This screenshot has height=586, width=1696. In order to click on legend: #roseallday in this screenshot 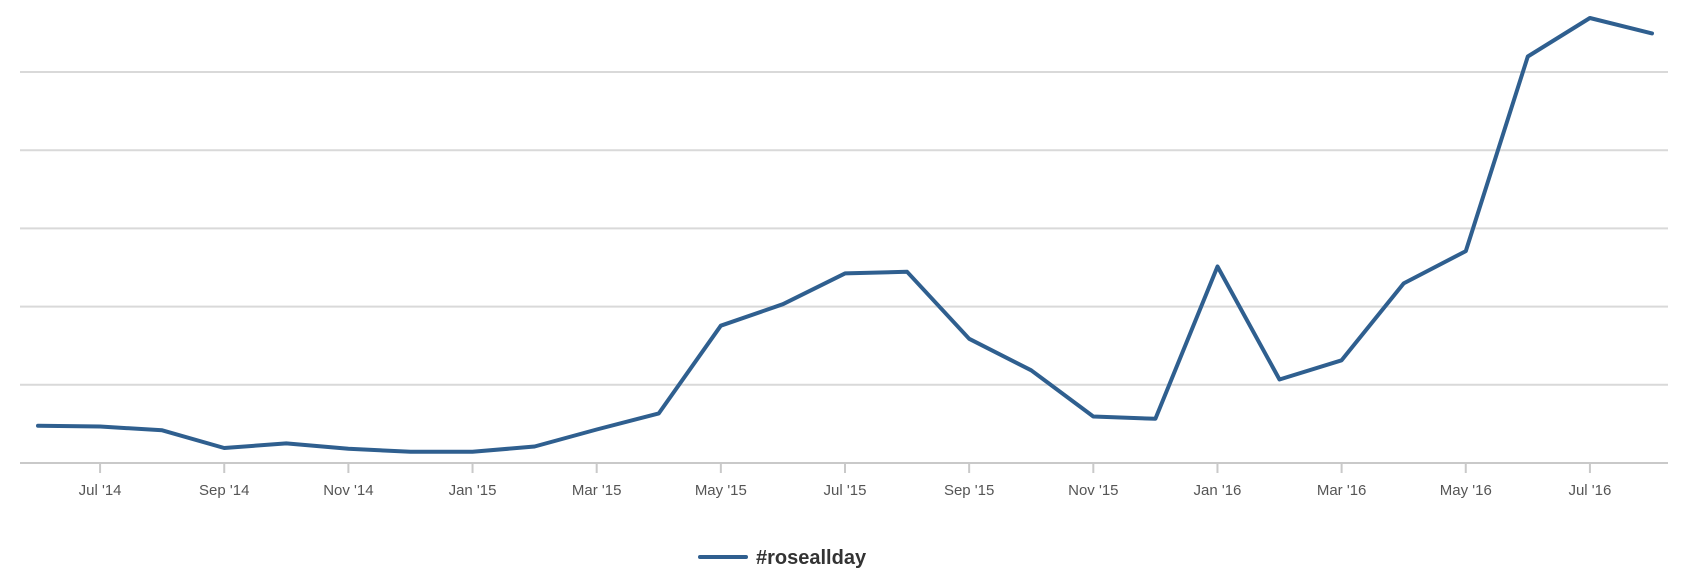, I will do `click(782, 558)`.